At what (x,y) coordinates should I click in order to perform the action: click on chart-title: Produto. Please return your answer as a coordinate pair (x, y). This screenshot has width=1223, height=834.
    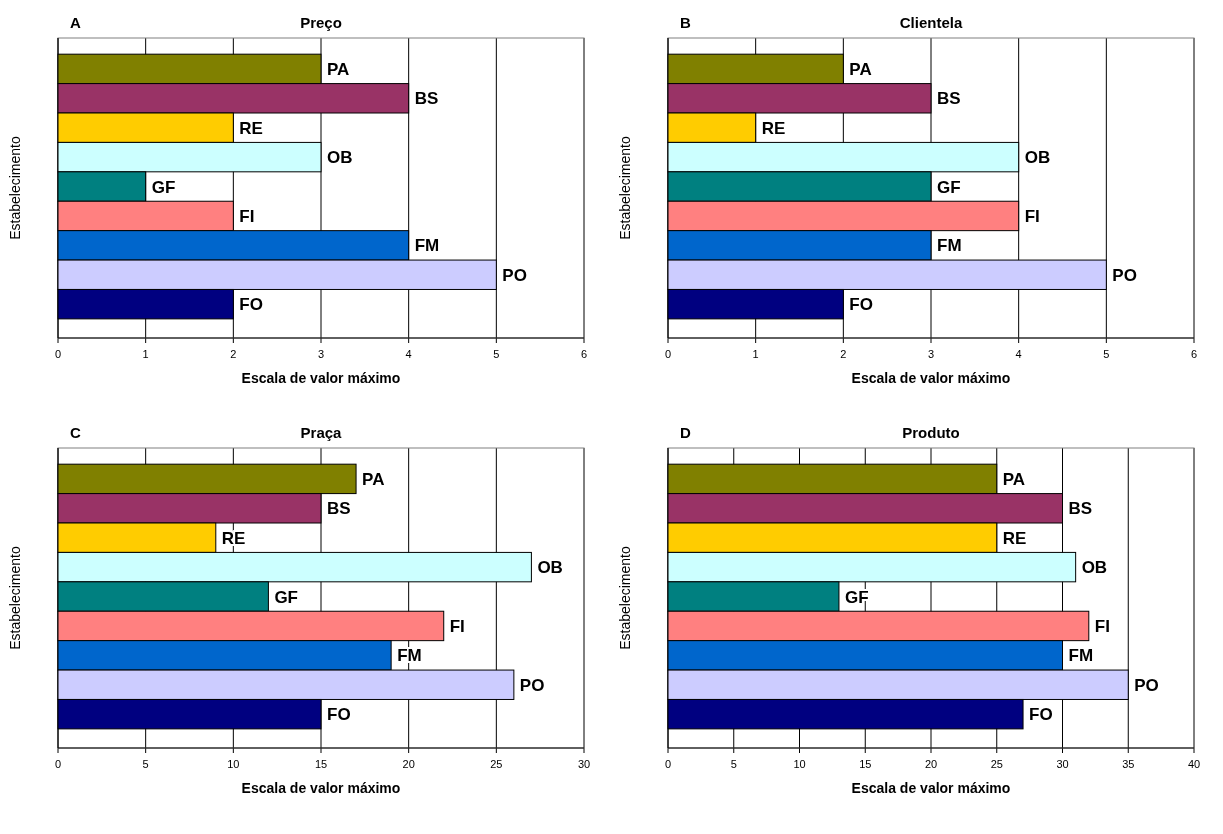
    Looking at the image, I should click on (931, 432).